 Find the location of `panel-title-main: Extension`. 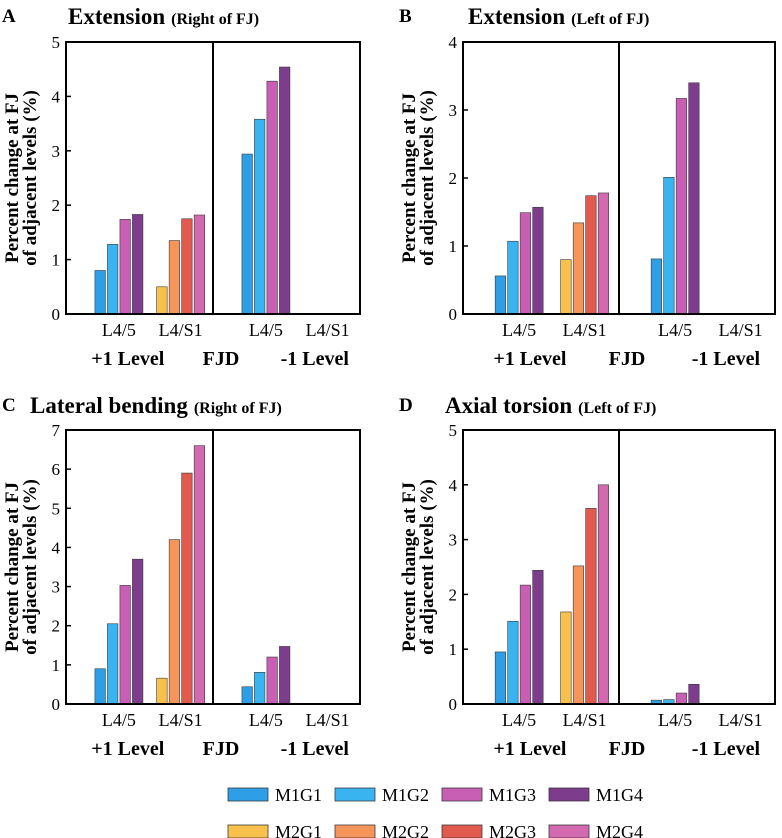

panel-title-main: Extension is located at coordinates (116, 16).